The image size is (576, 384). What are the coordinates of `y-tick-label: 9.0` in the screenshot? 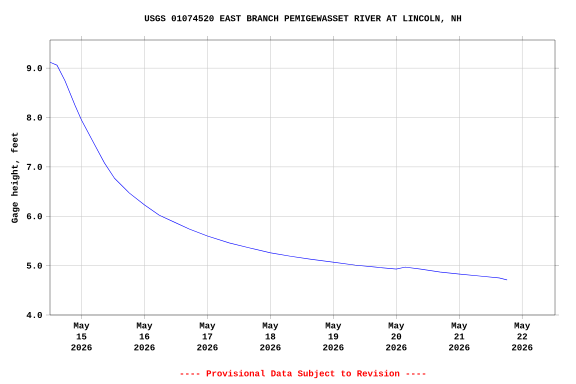 It's located at (34, 68).